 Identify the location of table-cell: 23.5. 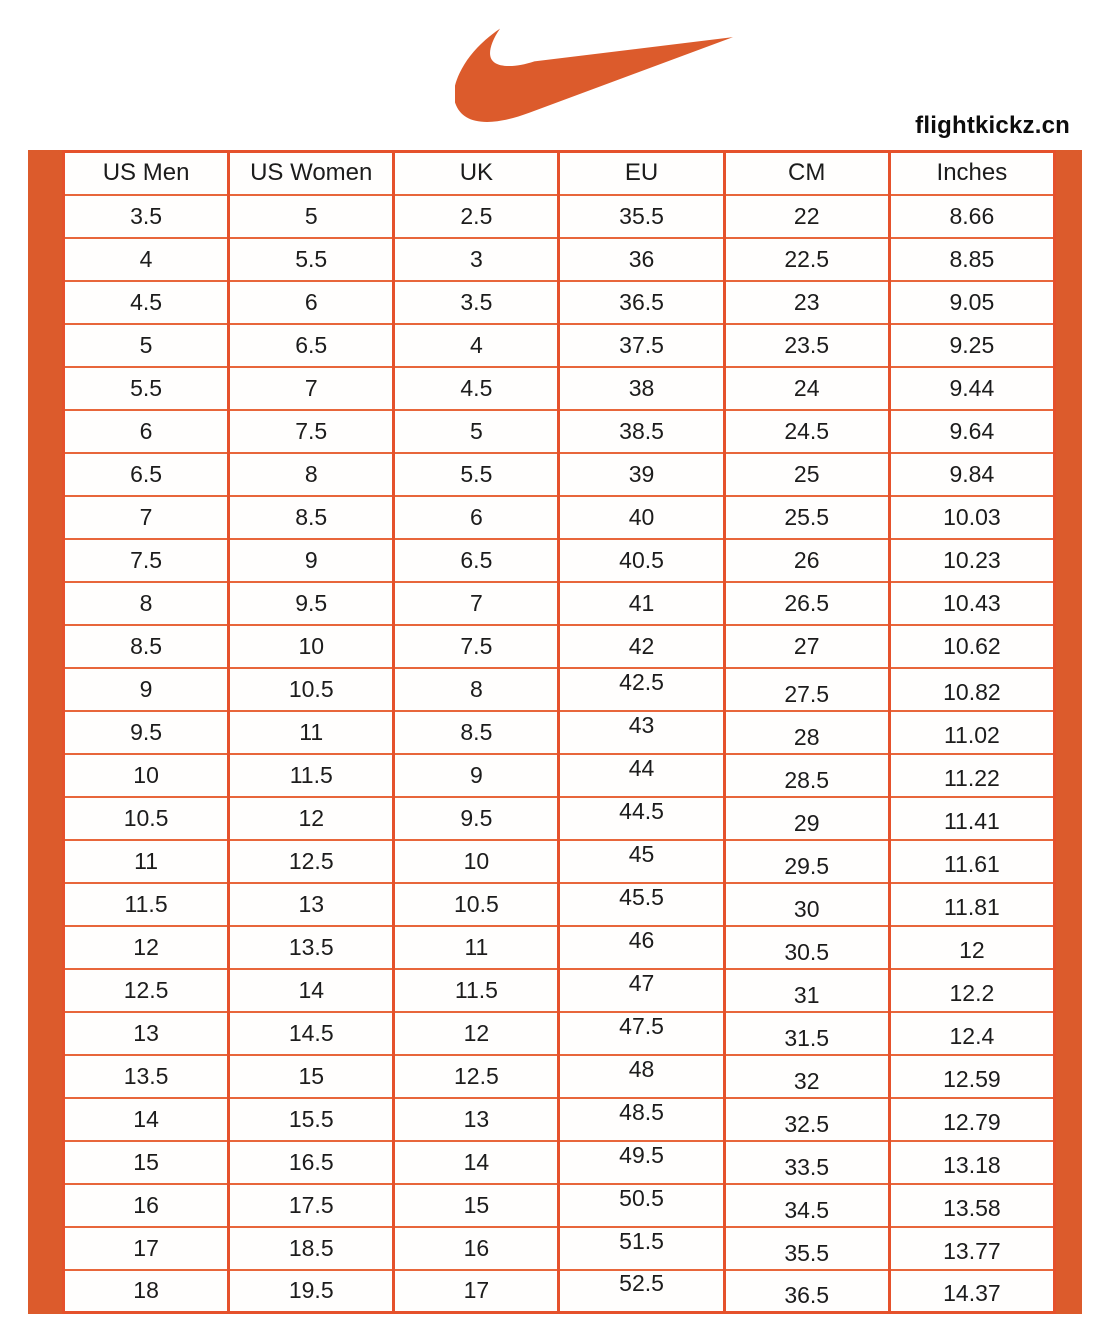
(806, 345).